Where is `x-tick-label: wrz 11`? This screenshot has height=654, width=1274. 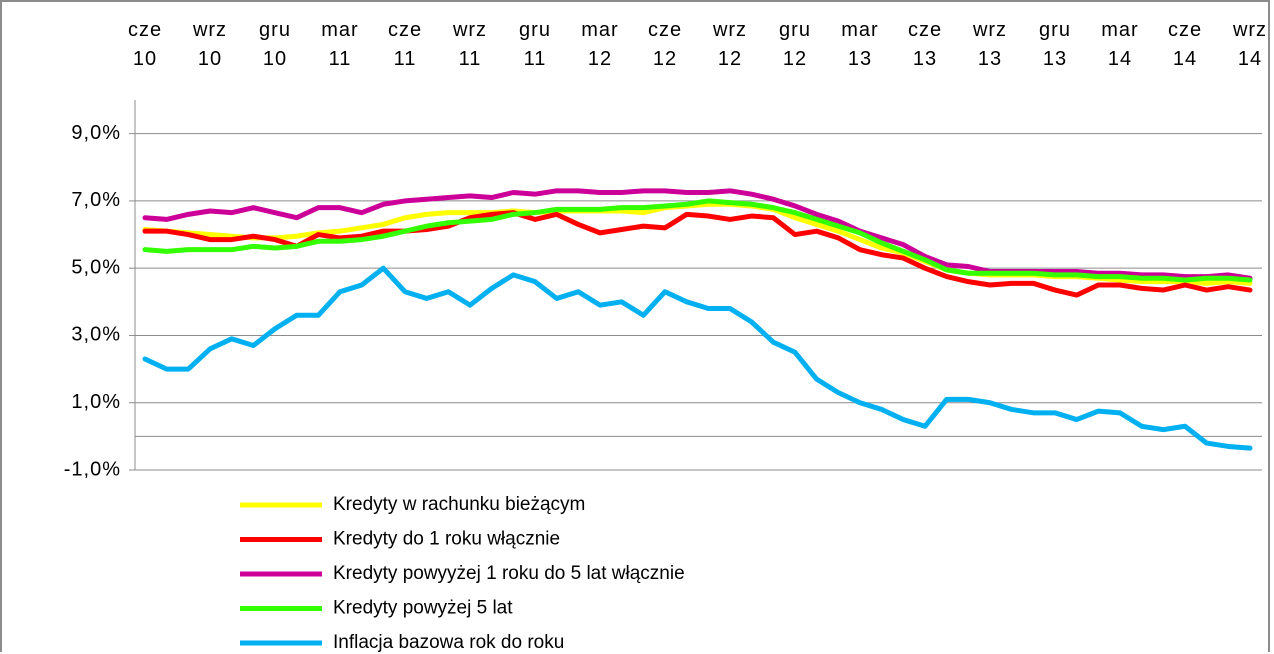
x-tick-label: wrz 11 is located at coordinates (470, 44).